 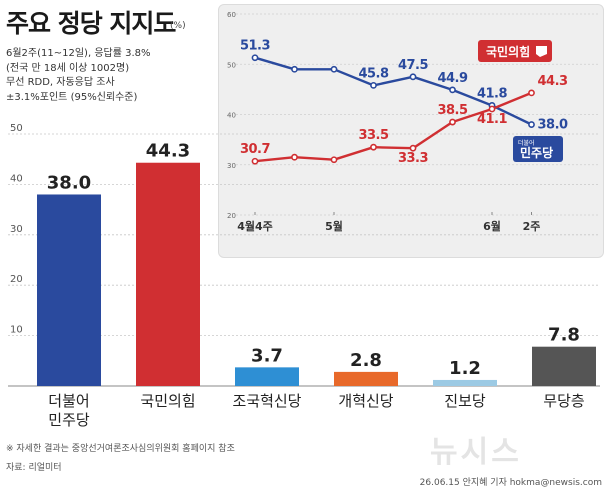 What do you see at coordinates (373, 73) in the screenshot?
I see `line-value-label: 45.8` at bounding box center [373, 73].